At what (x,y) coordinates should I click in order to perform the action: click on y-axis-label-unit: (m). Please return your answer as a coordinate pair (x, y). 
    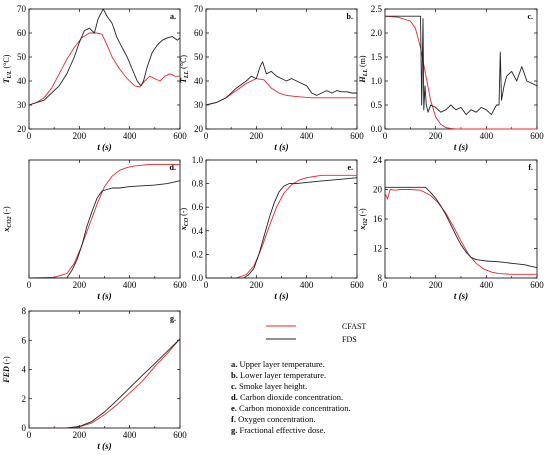
    Looking at the image, I should click on (362, 62).